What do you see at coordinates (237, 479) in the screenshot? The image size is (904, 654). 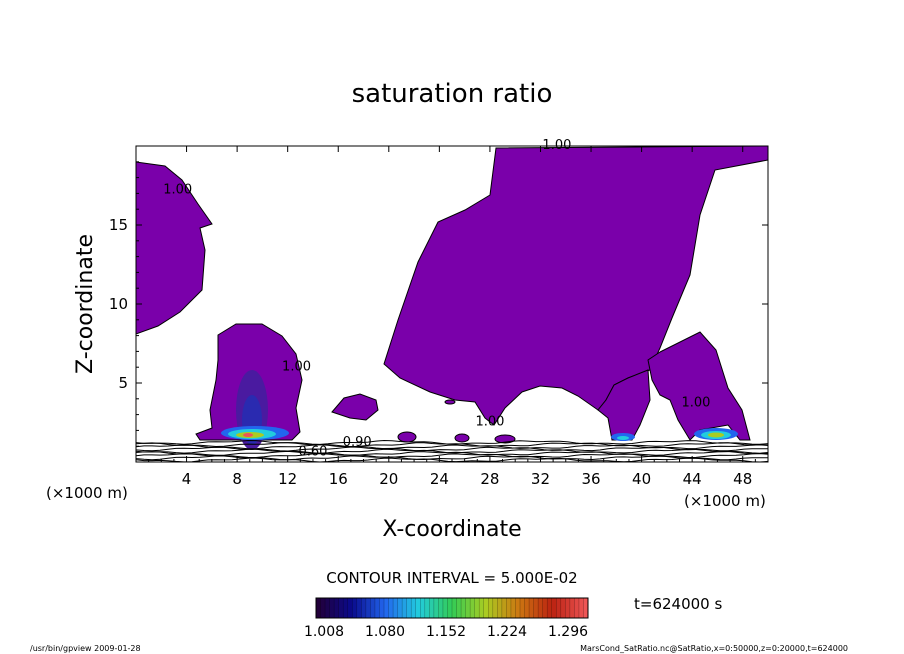 I see `x-tick-label: 8` at bounding box center [237, 479].